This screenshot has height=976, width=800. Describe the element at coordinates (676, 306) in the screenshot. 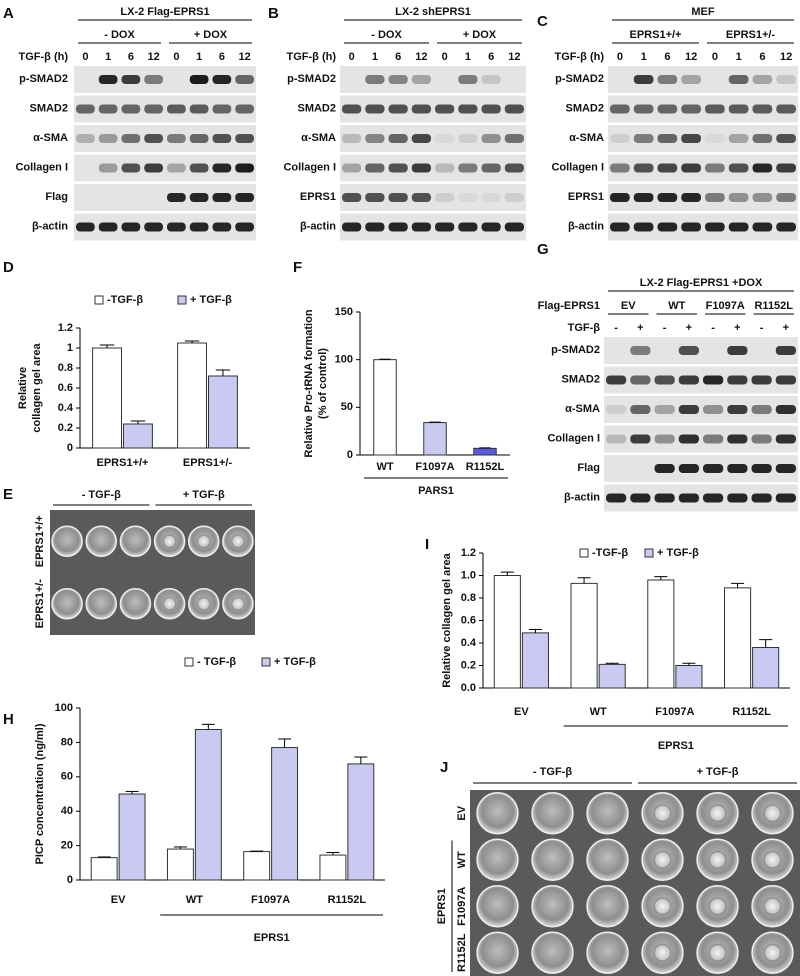

I see `group-label: WT` at that location.